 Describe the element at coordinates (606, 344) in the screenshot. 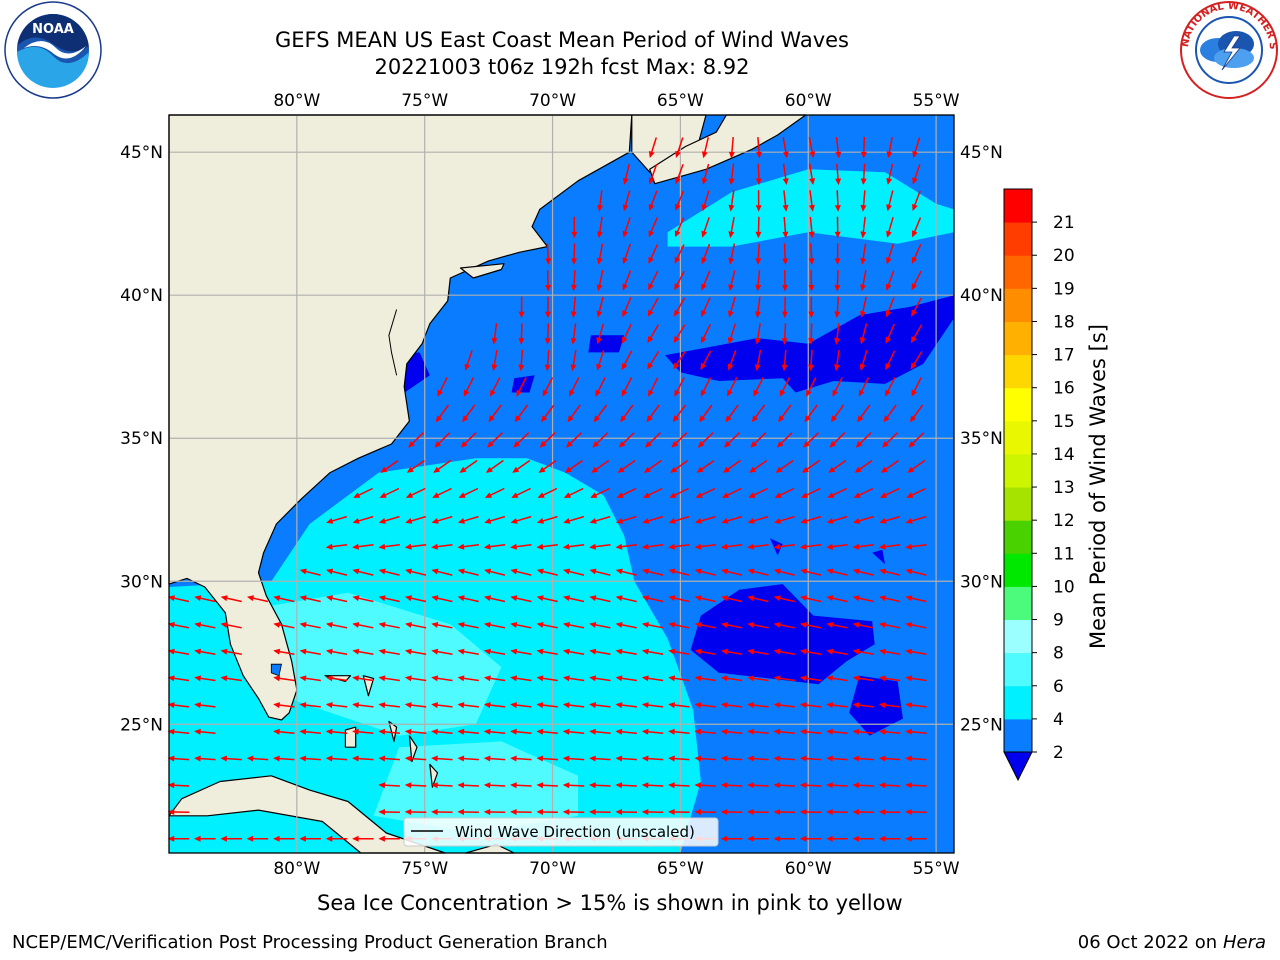

I see `period-under-2s-region` at that location.